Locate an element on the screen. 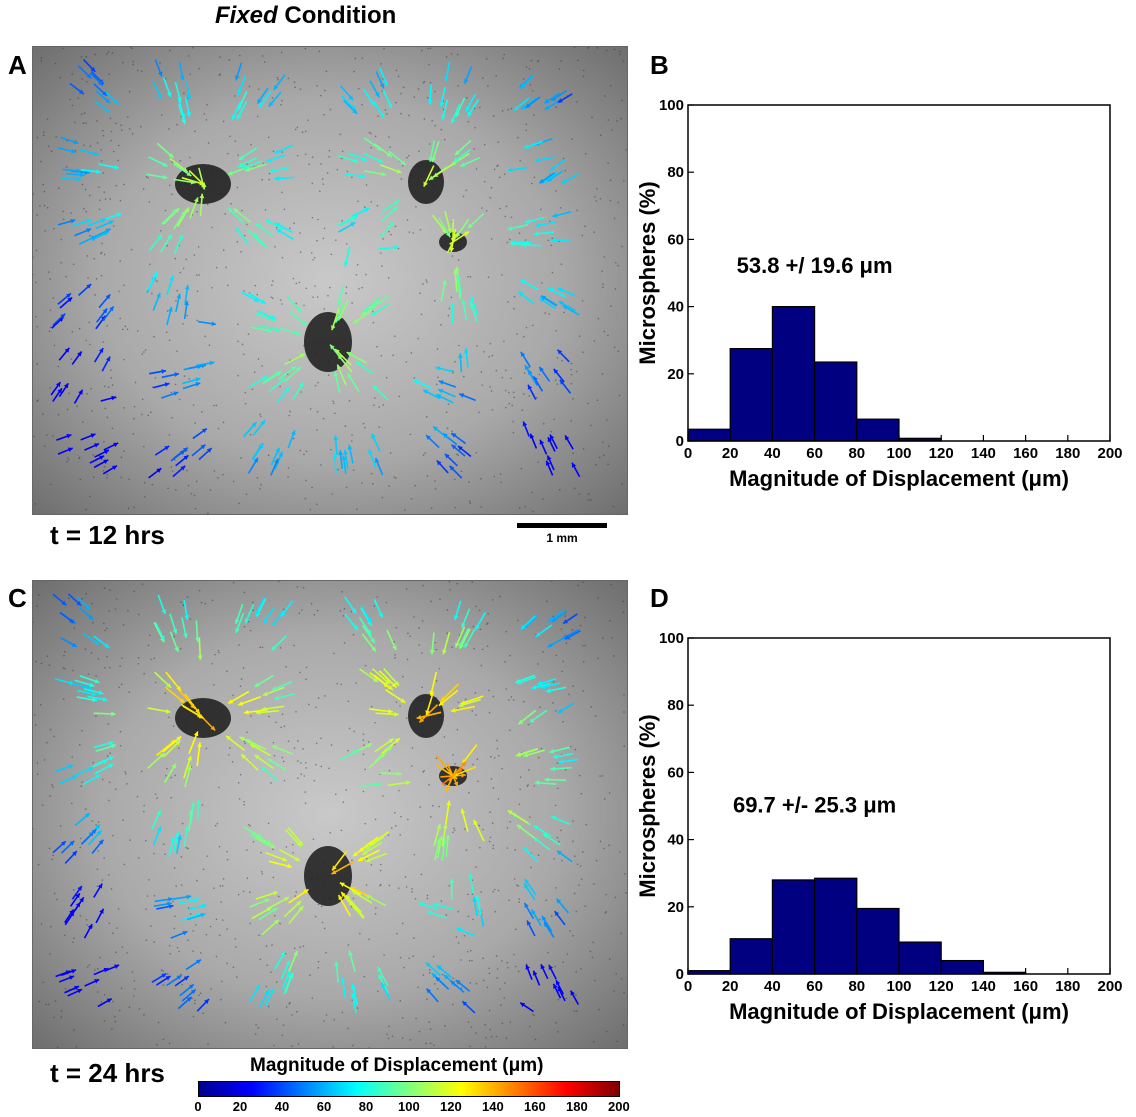 The image size is (1136, 1117). x-tick-label: 80 is located at coordinates (856, 986).